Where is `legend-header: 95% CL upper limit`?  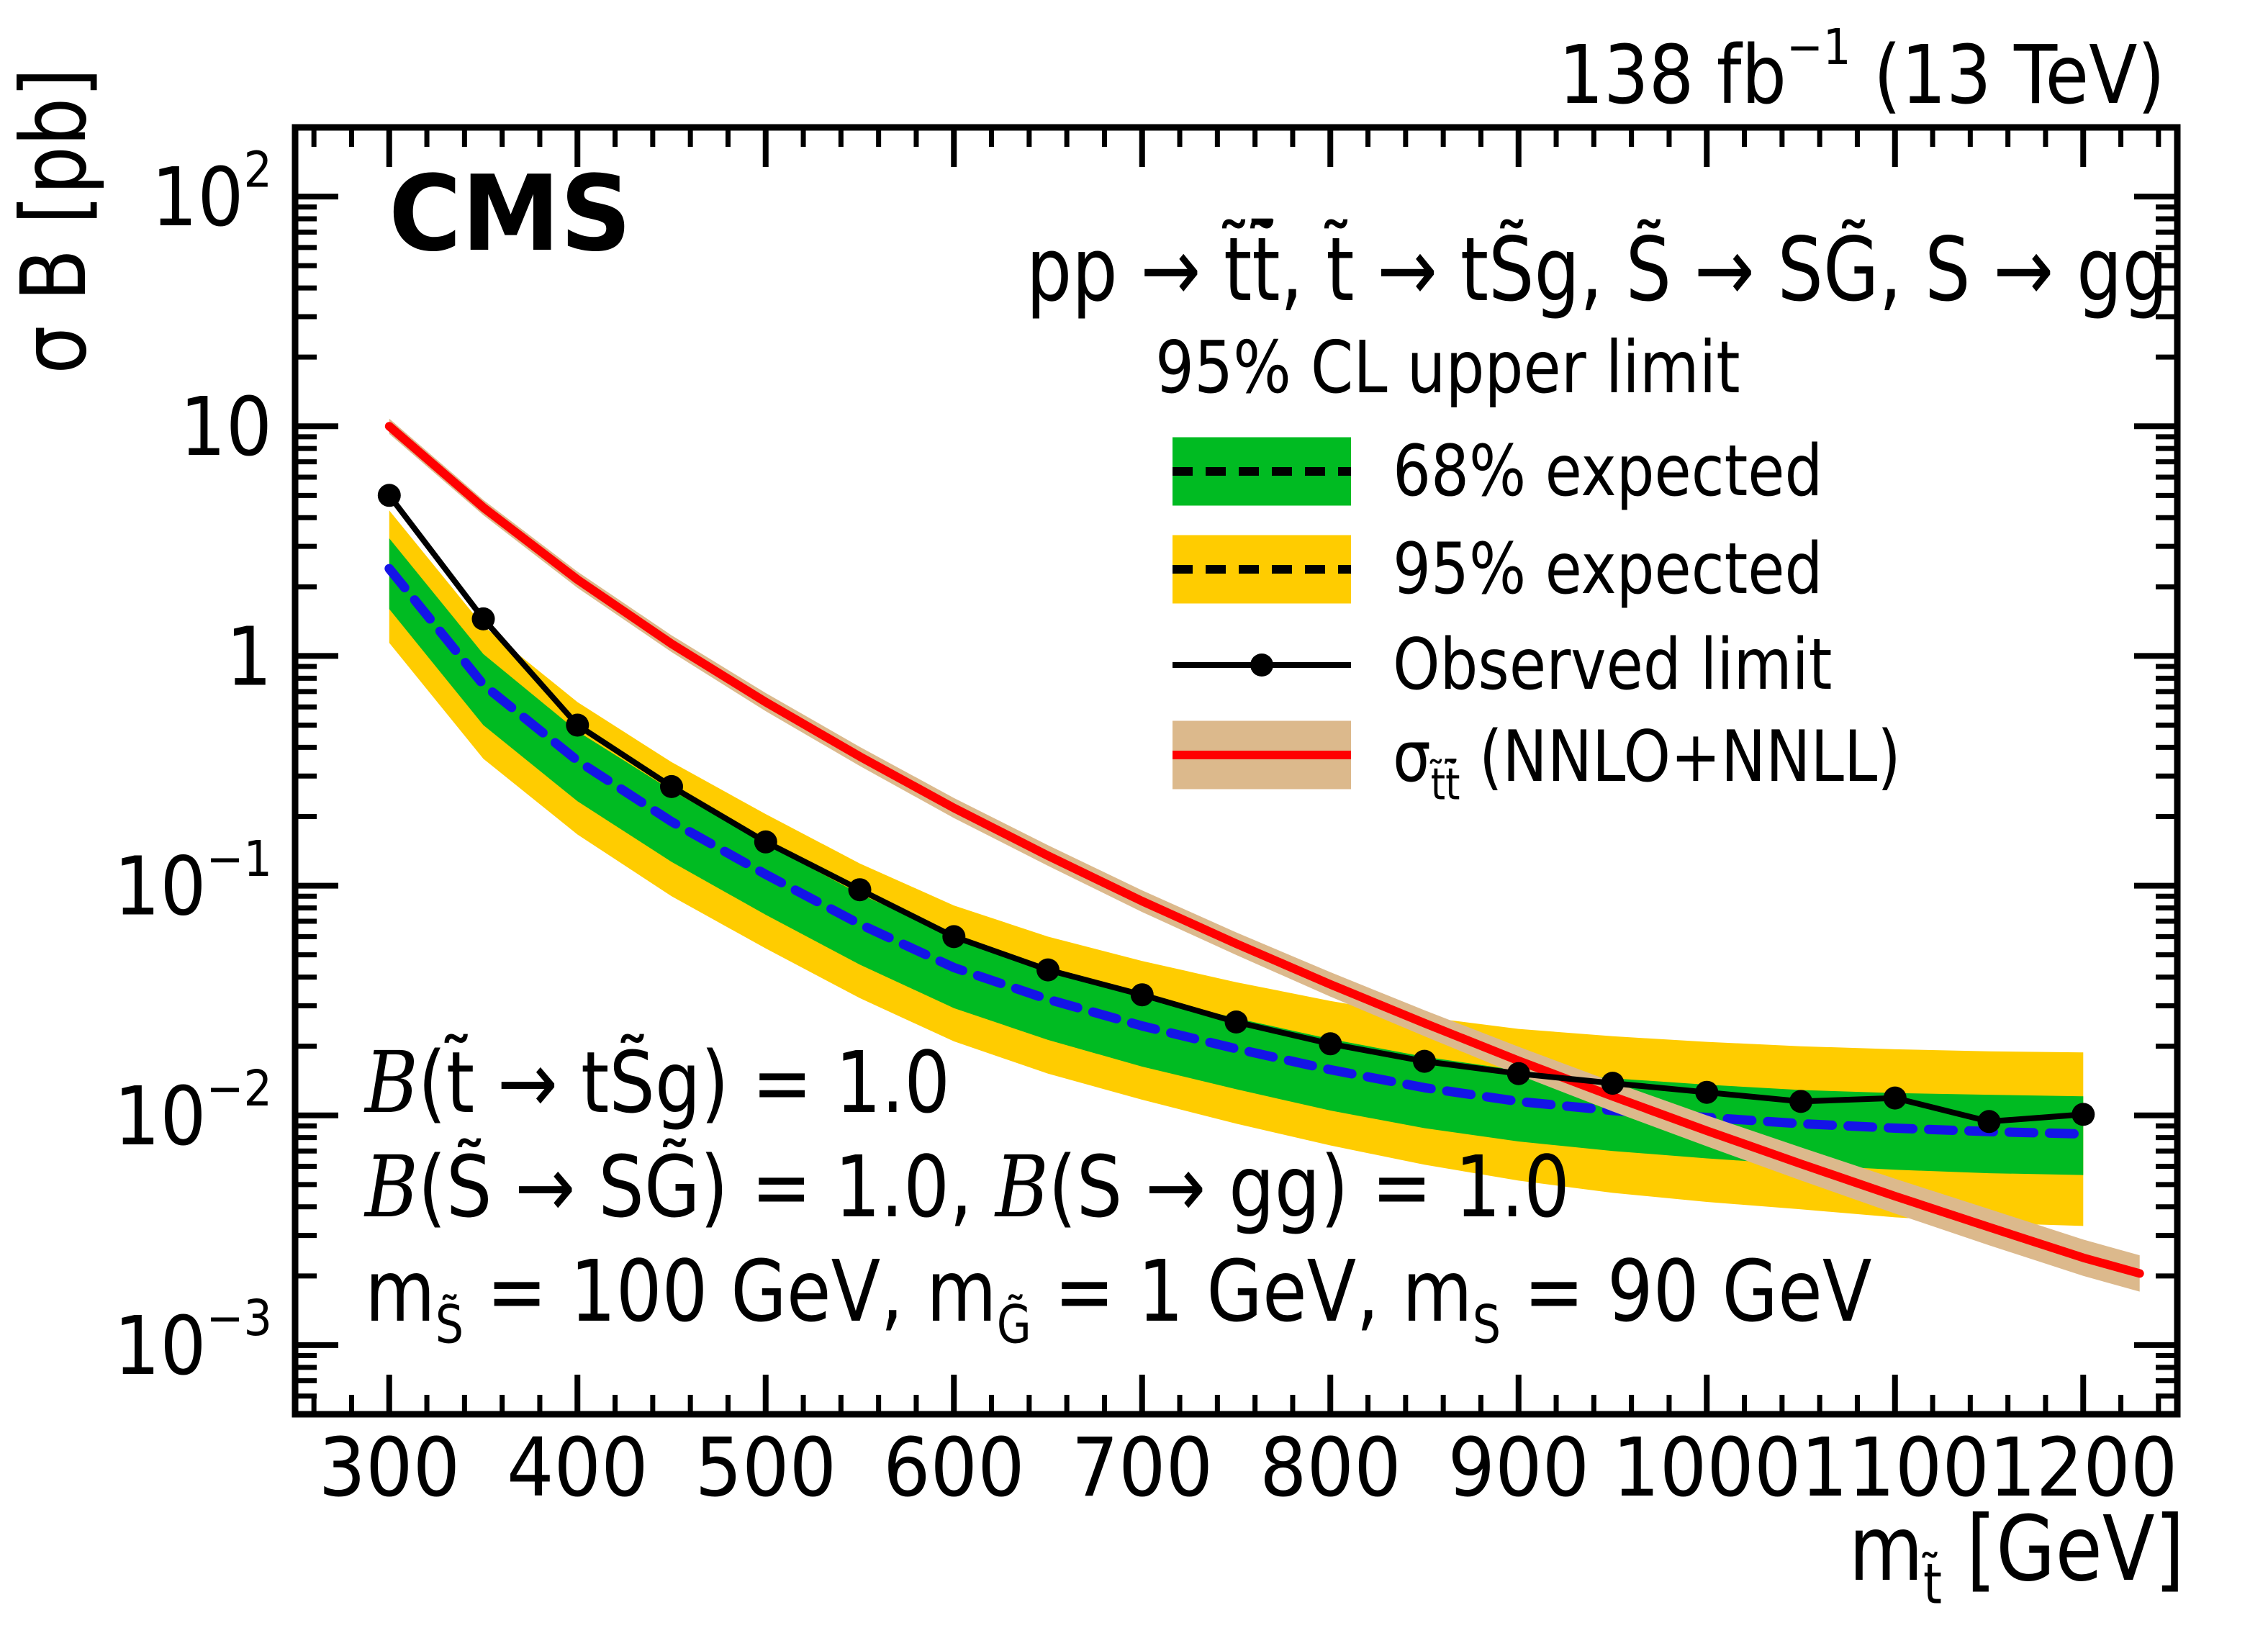 legend-header: 95% CL upper limit is located at coordinates (1447, 367).